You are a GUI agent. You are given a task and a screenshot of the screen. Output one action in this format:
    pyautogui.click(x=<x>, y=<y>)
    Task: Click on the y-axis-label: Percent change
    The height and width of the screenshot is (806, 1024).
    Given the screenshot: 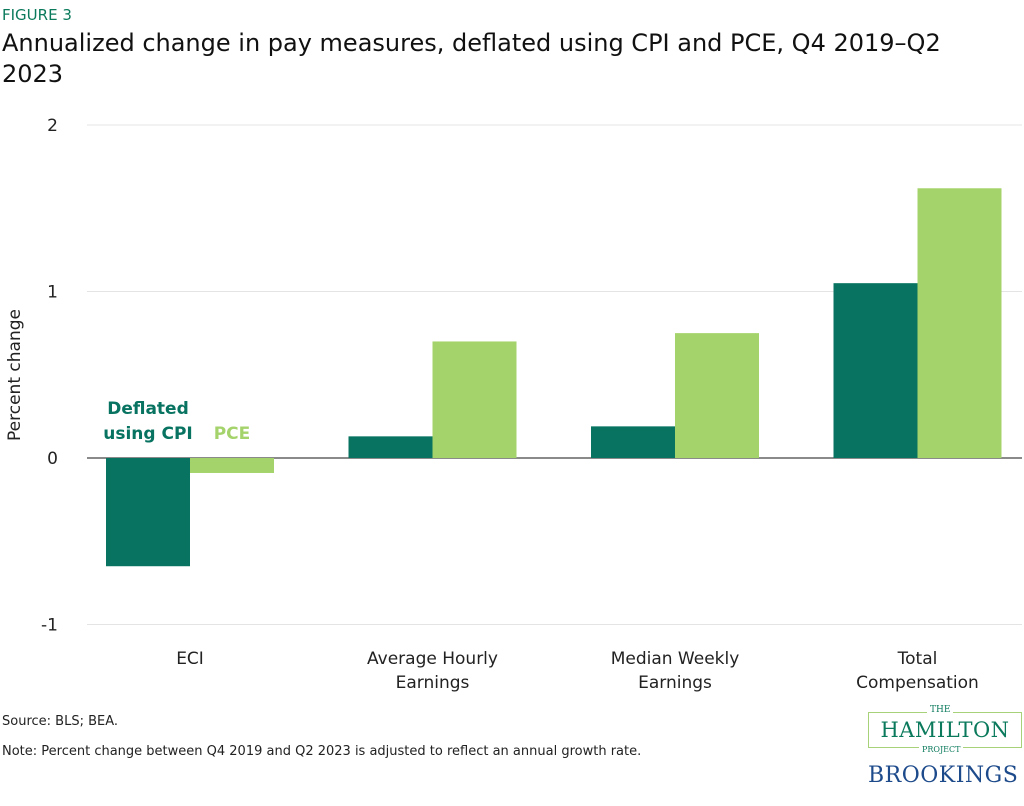 What is the action you would take?
    pyautogui.click(x=15, y=375)
    